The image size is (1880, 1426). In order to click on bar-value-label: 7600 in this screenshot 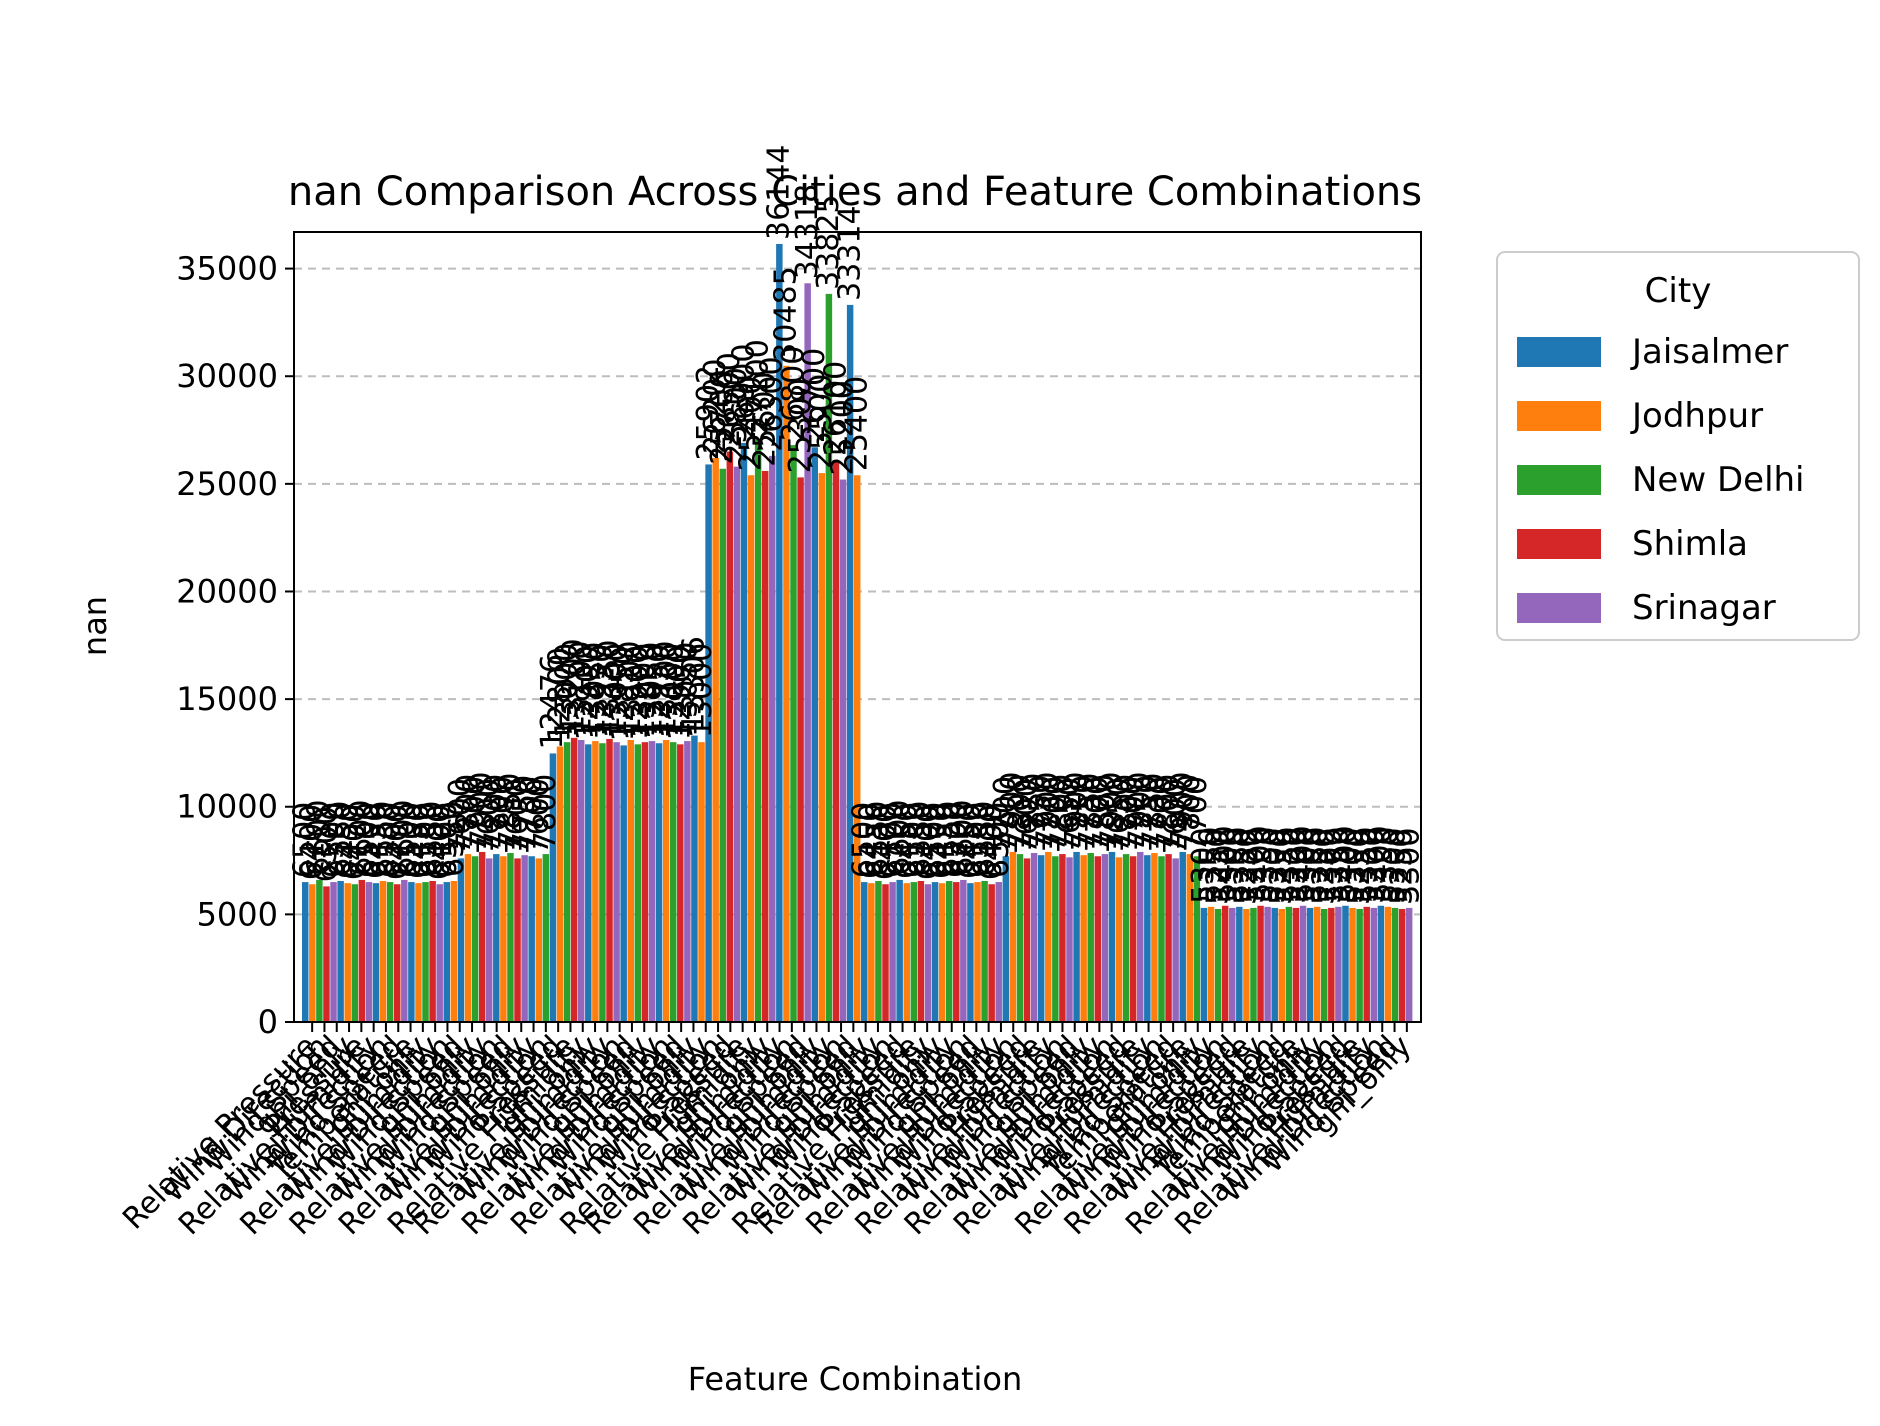, I will do `click(460, 816)`.